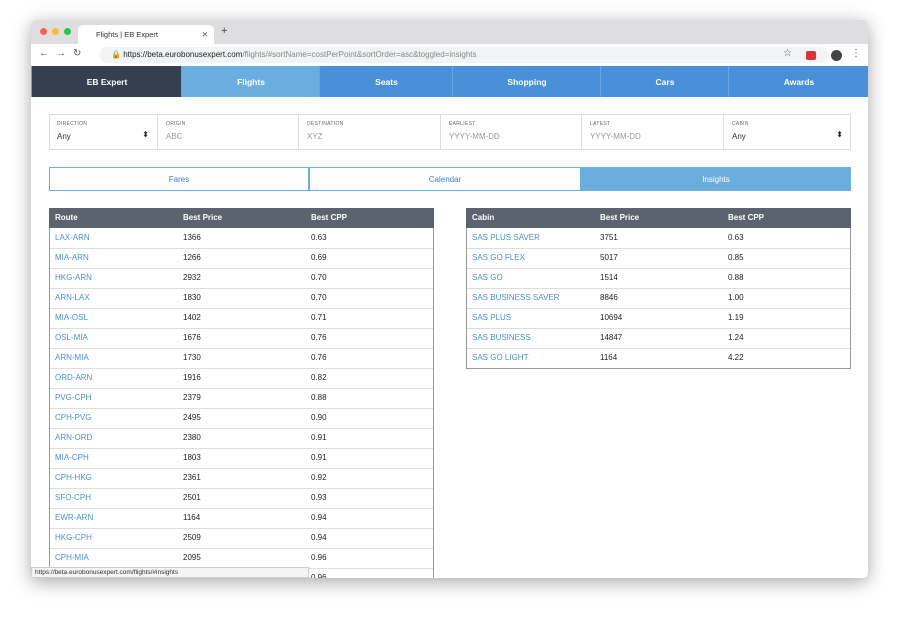  What do you see at coordinates (71, 317) in the screenshot?
I see `row-link: MIA-OSL` at bounding box center [71, 317].